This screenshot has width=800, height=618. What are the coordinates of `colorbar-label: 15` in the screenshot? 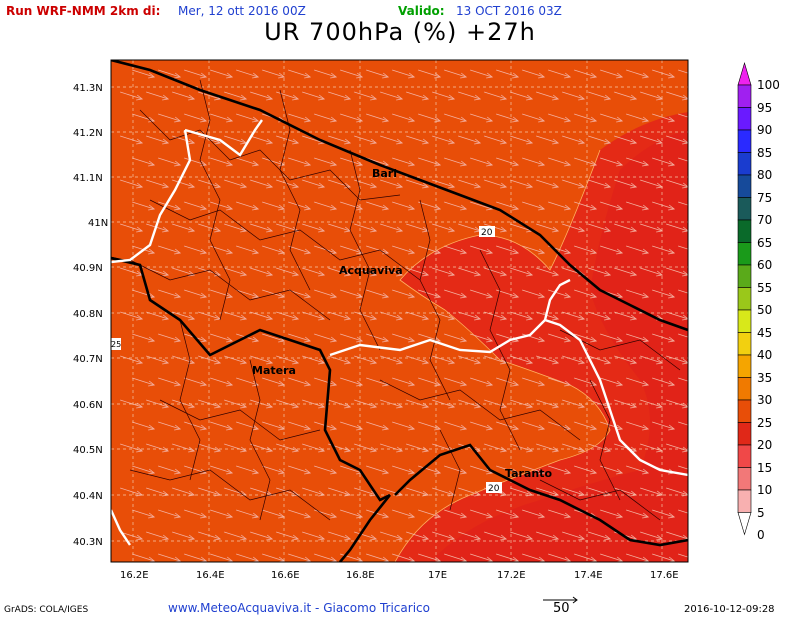 It's located at (765, 467).